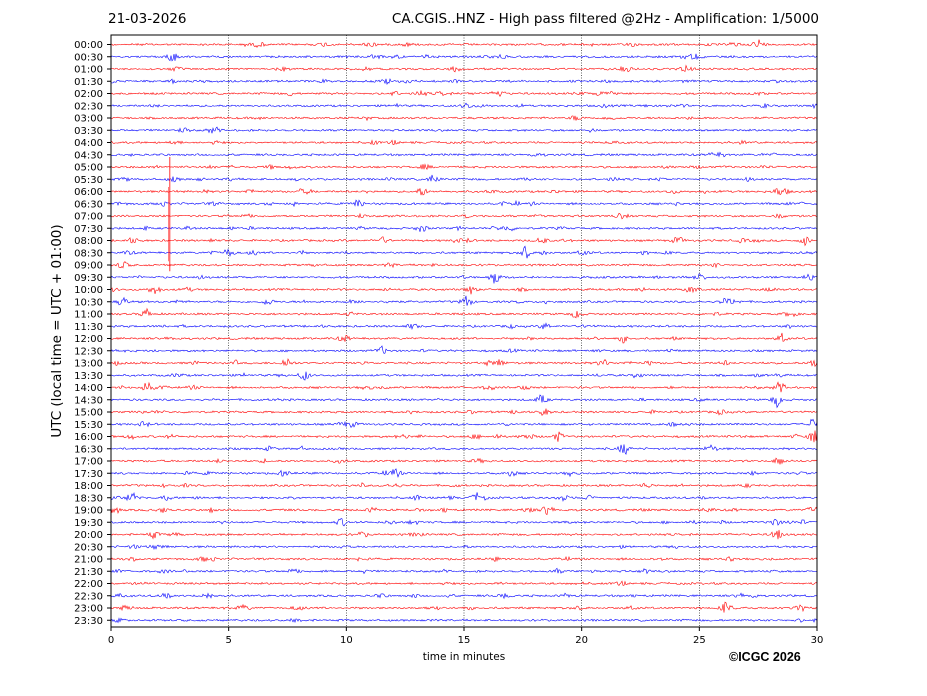 This screenshot has height=696, width=927. What do you see at coordinates (464, 571) in the screenshot?
I see `trace-21:30` at bounding box center [464, 571].